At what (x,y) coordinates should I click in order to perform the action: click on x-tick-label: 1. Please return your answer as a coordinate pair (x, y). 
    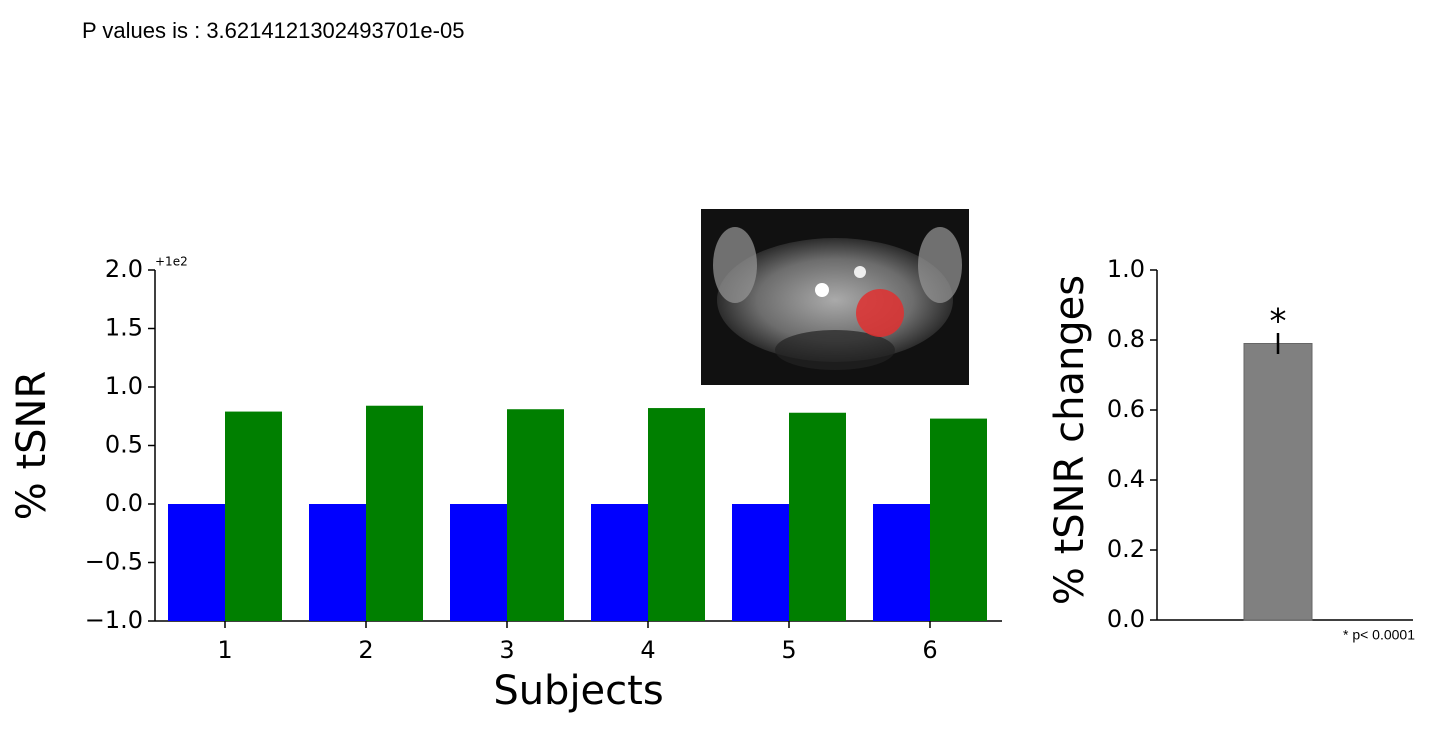
    Looking at the image, I should click on (224, 650).